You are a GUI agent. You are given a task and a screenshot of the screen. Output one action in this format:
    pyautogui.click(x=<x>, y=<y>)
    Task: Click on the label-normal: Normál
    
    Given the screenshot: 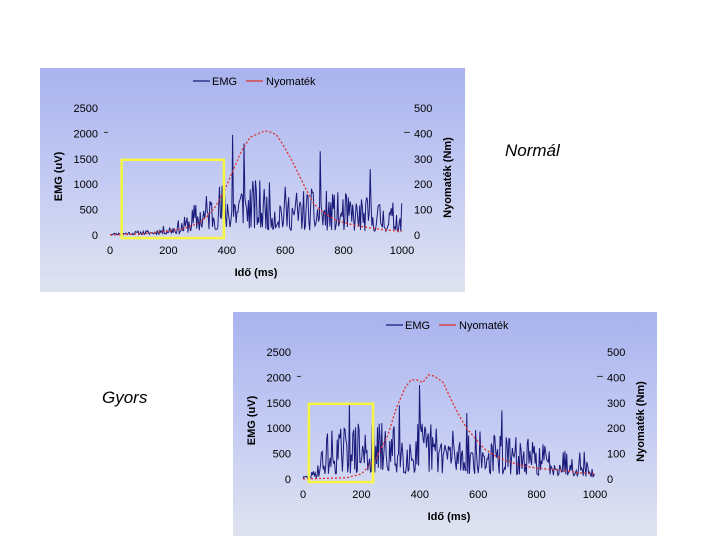 What is the action you would take?
    pyautogui.click(x=532, y=150)
    